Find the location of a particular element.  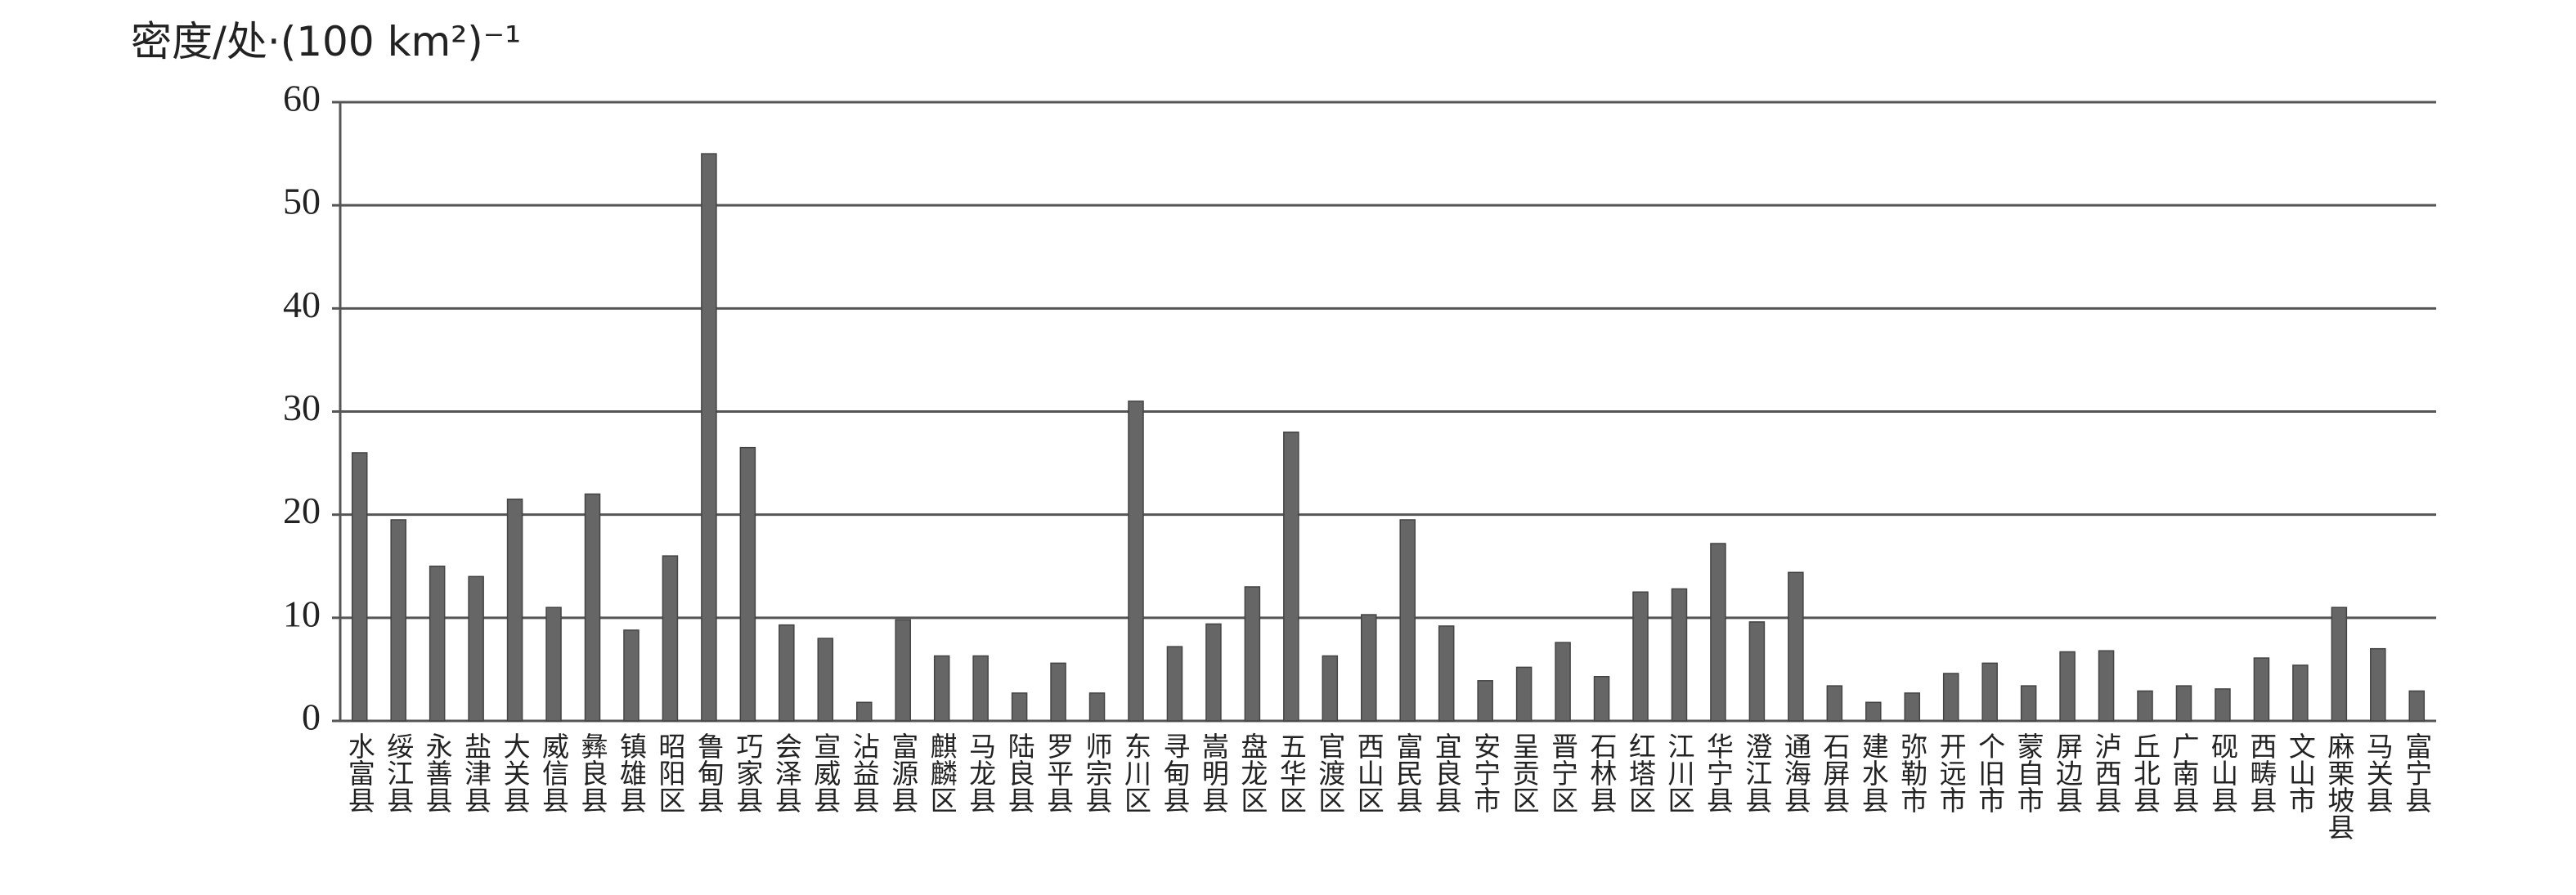

x-tick-label: 威信县 is located at coordinates (554, 772).